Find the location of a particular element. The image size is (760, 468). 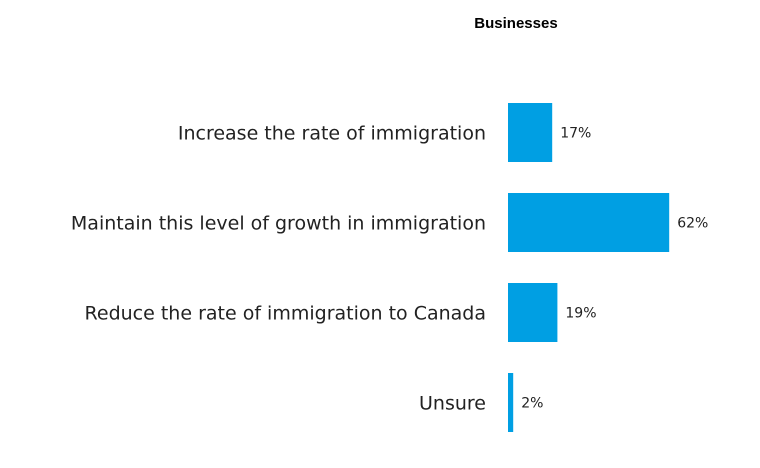

chart-title: Businesses is located at coordinates (515, 23).